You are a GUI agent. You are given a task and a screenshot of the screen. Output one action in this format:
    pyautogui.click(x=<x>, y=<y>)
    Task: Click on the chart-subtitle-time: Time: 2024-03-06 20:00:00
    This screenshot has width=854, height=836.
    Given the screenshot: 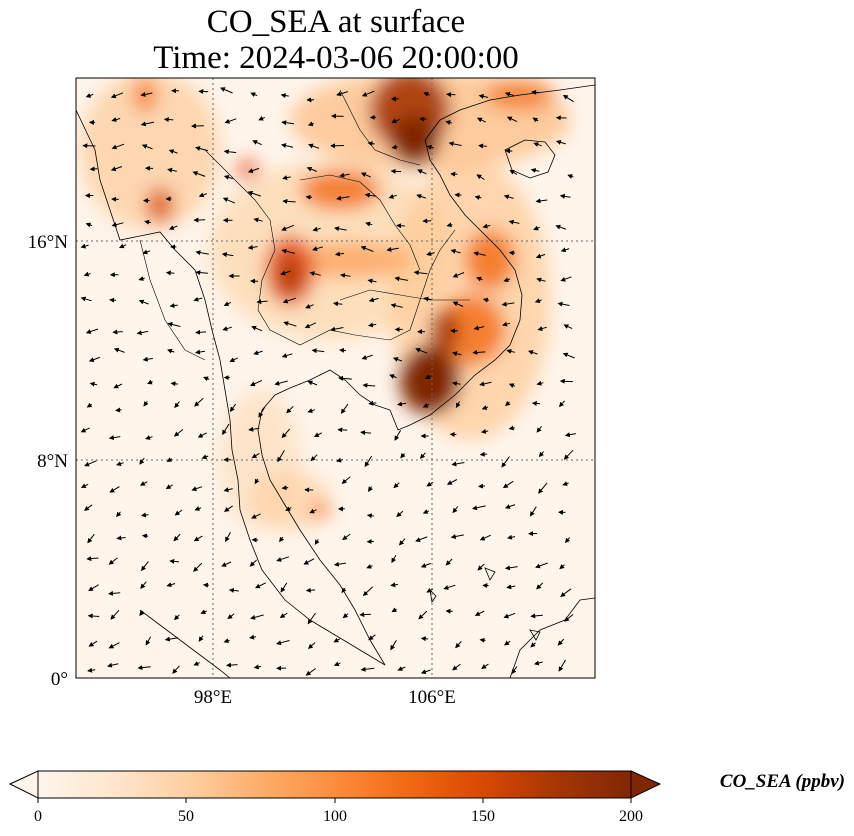 What is the action you would take?
    pyautogui.click(x=336, y=58)
    